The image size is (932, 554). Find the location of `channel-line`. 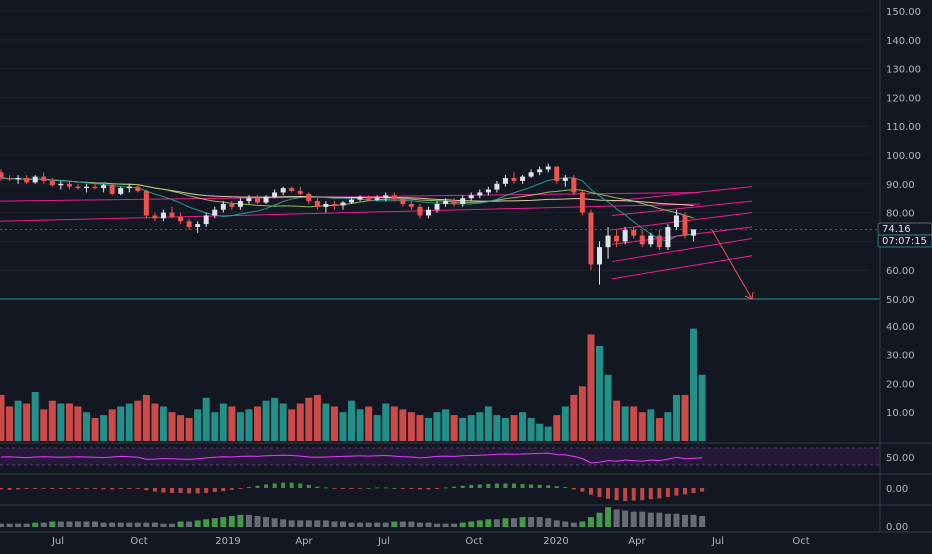

channel-line is located at coordinates (682, 194).